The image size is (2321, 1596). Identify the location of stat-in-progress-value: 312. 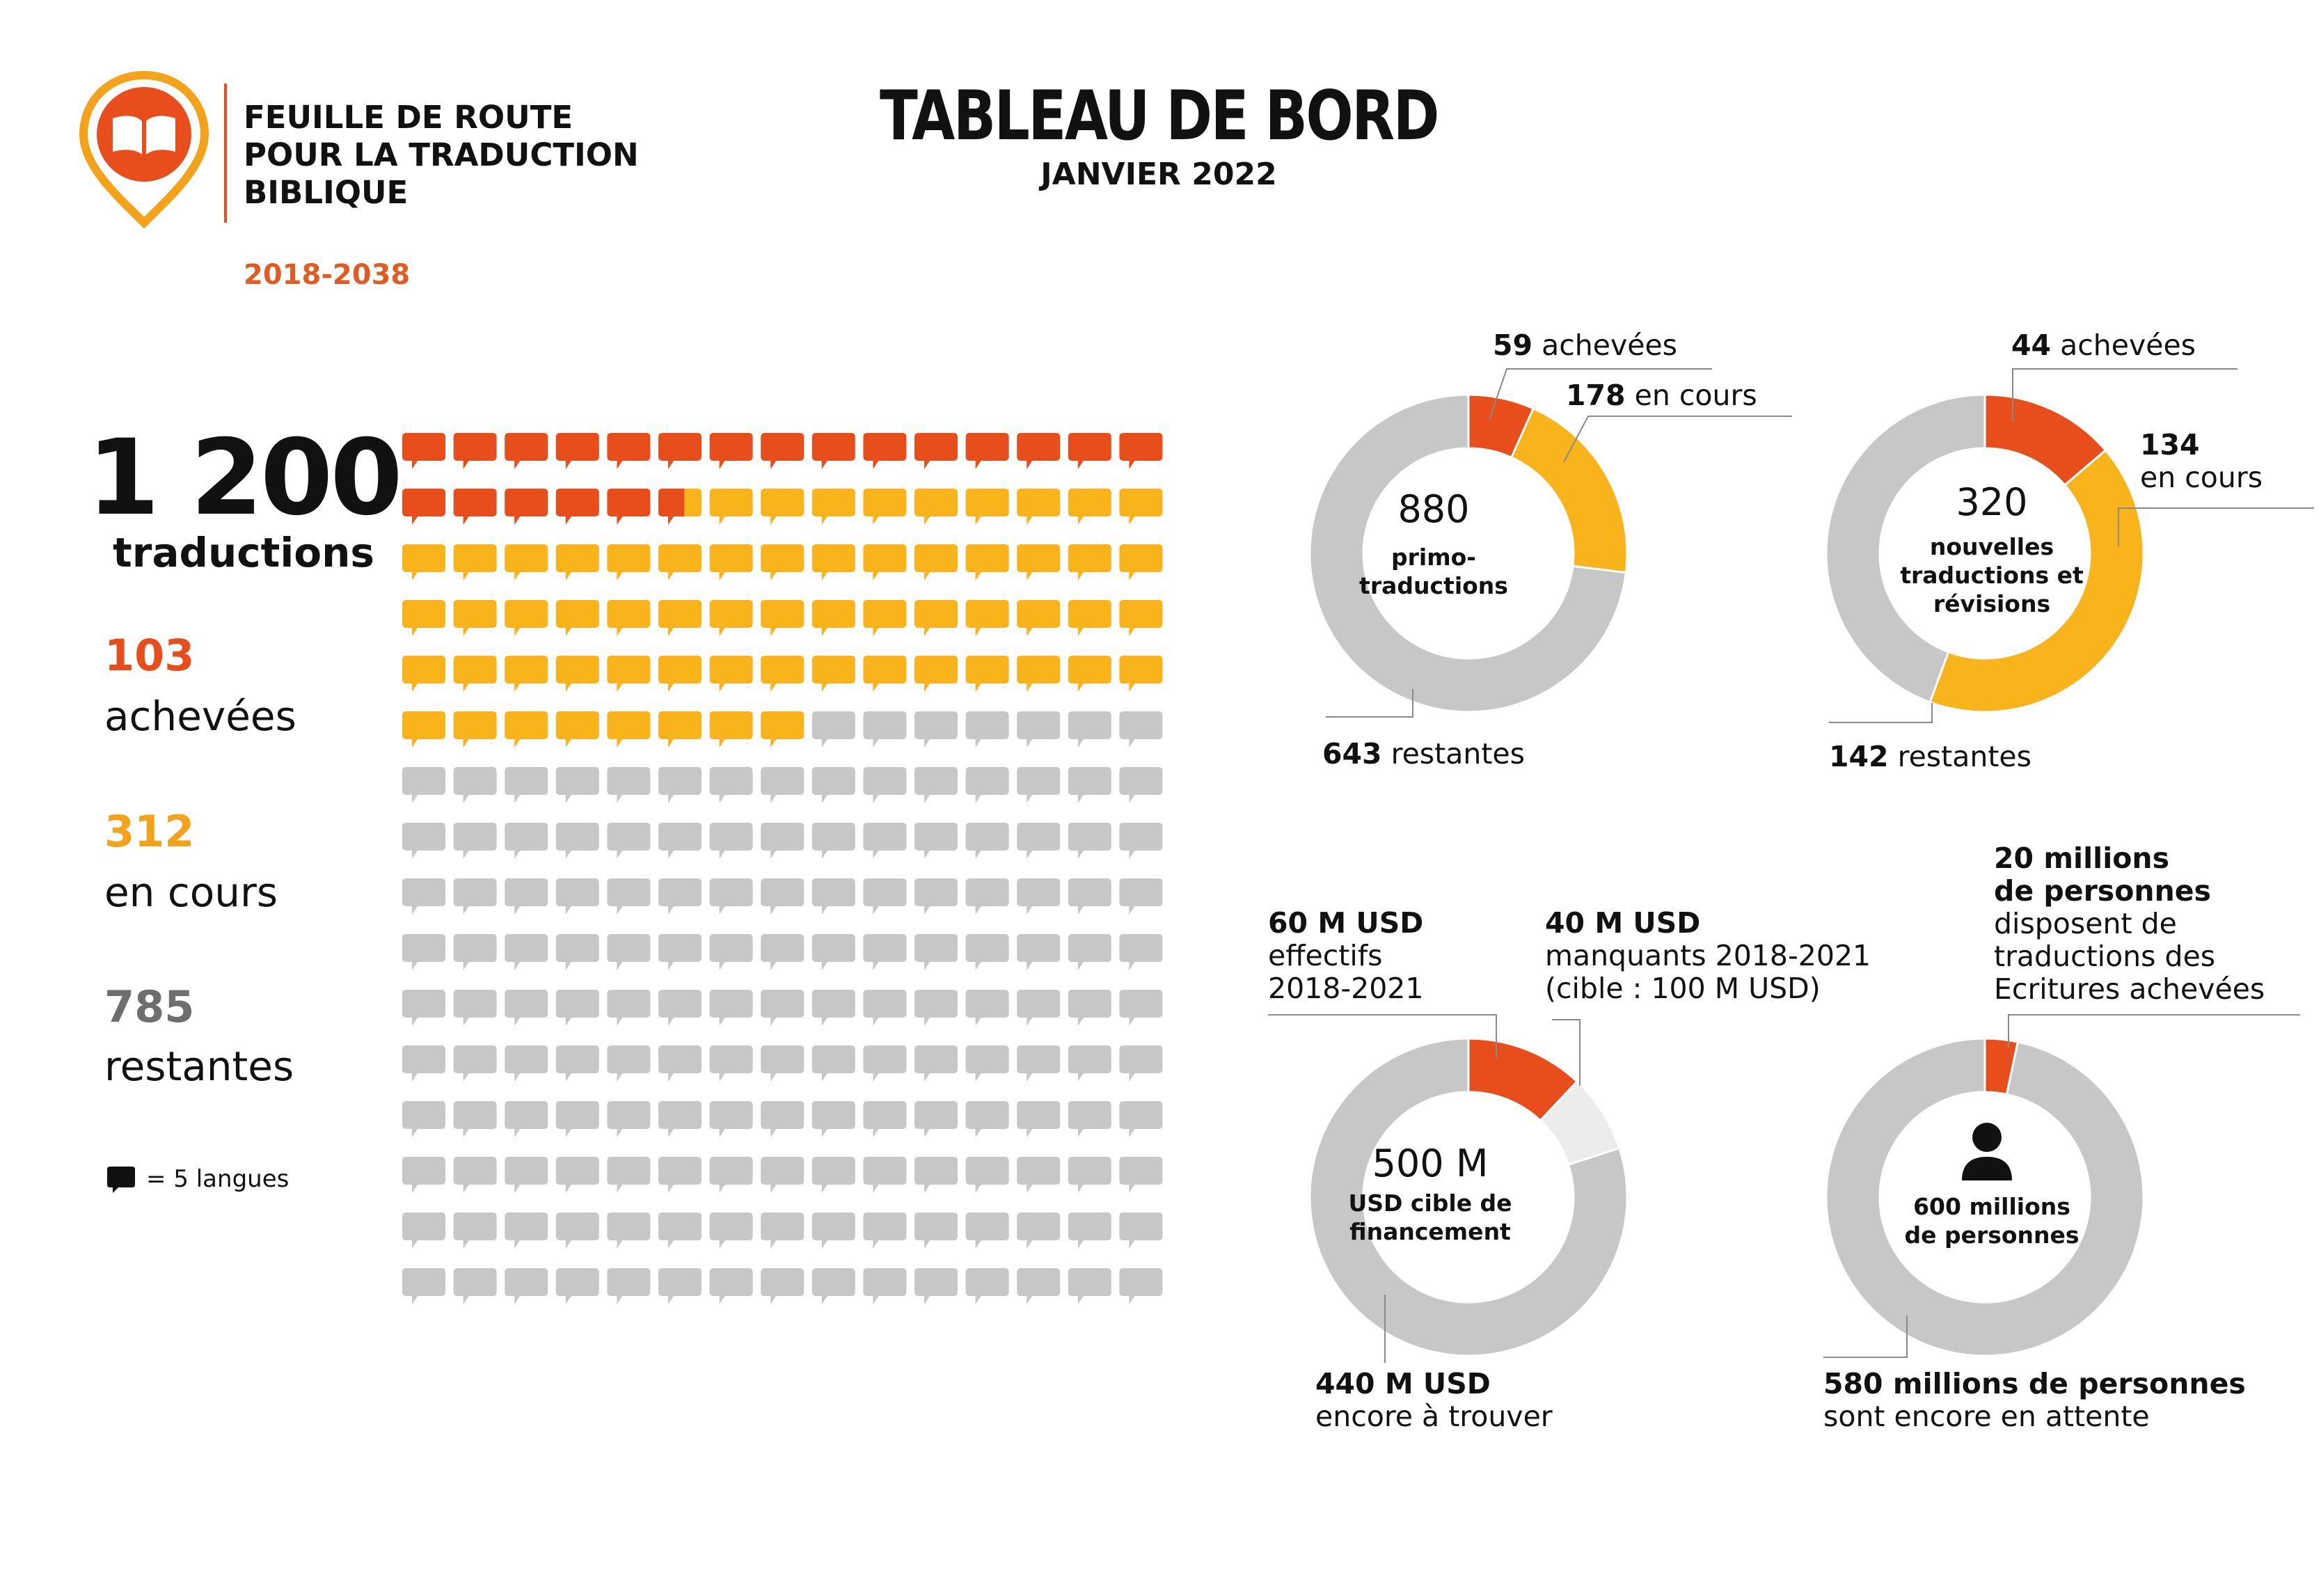
(150, 832).